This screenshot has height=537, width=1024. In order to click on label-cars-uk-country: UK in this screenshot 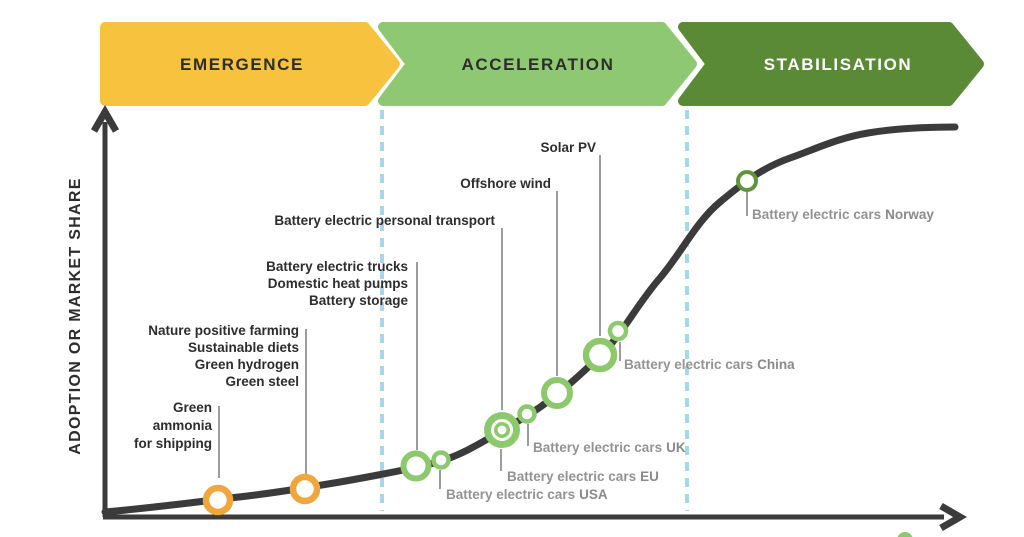, I will do `click(676, 447)`.